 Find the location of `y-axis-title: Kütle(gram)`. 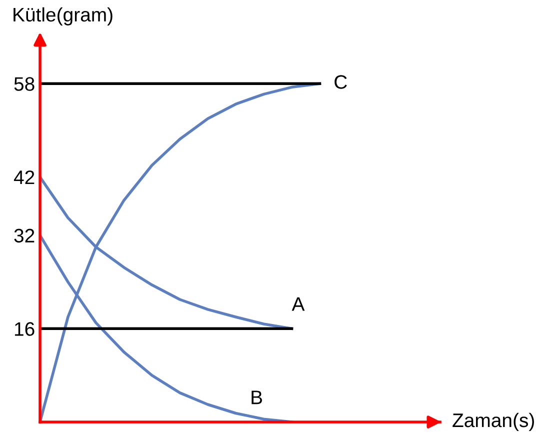

y-axis-title: Kütle(gram) is located at coordinates (63, 16).